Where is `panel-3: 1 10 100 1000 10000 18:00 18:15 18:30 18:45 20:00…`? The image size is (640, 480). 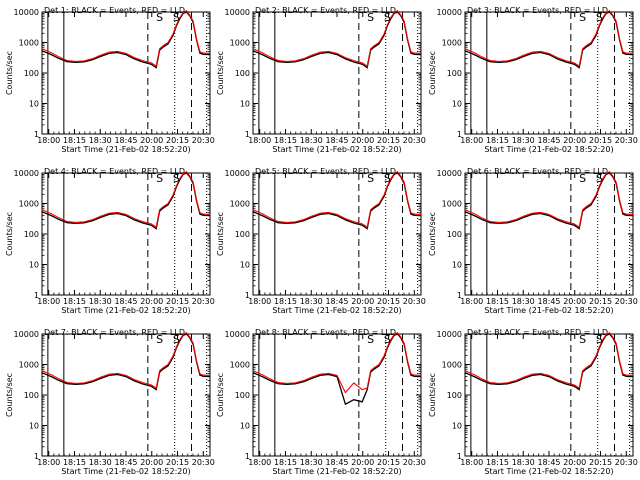
panel-3: 1 10 100 1000 10000 18:00 18:15 18:30 18:45 20:00… is located at coordinates (533, 80).